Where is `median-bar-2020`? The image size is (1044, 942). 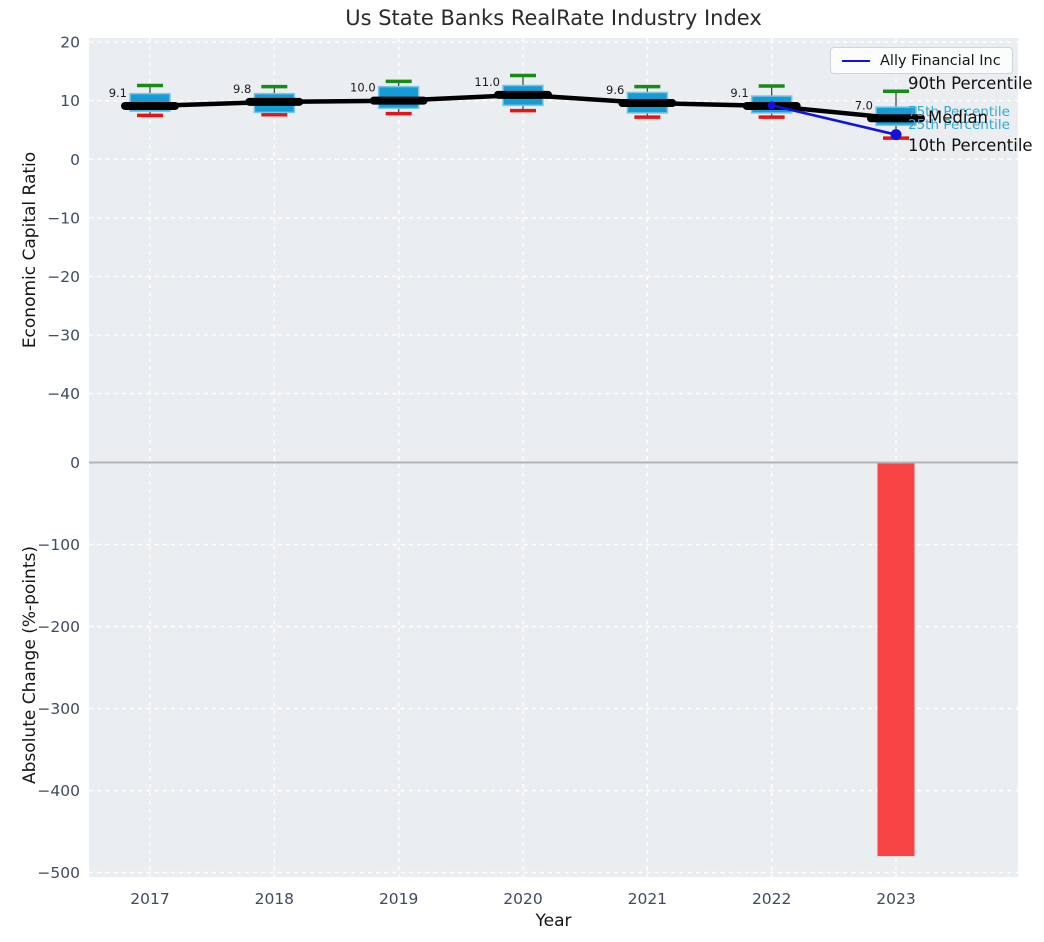
median-bar-2020 is located at coordinates (522, 94).